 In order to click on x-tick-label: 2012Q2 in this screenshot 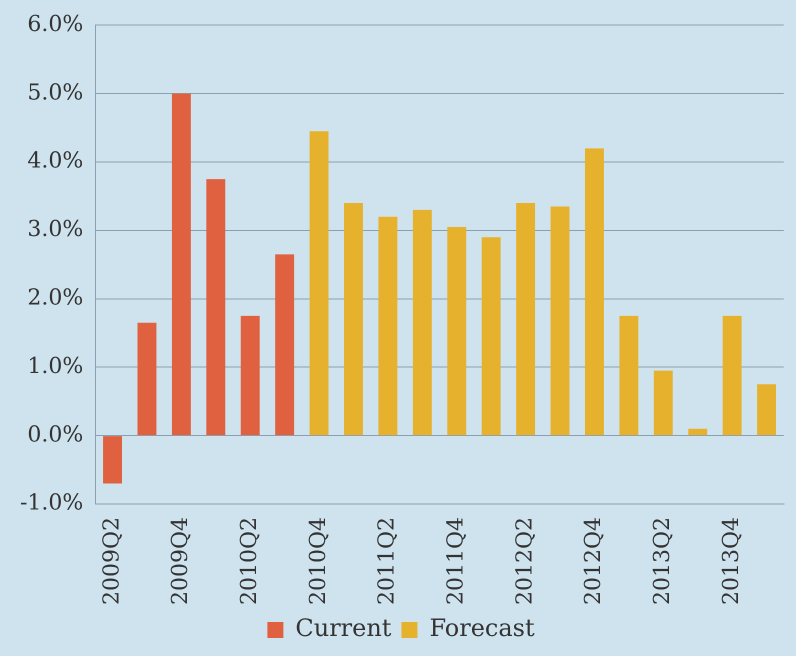, I will do `click(525, 561)`.